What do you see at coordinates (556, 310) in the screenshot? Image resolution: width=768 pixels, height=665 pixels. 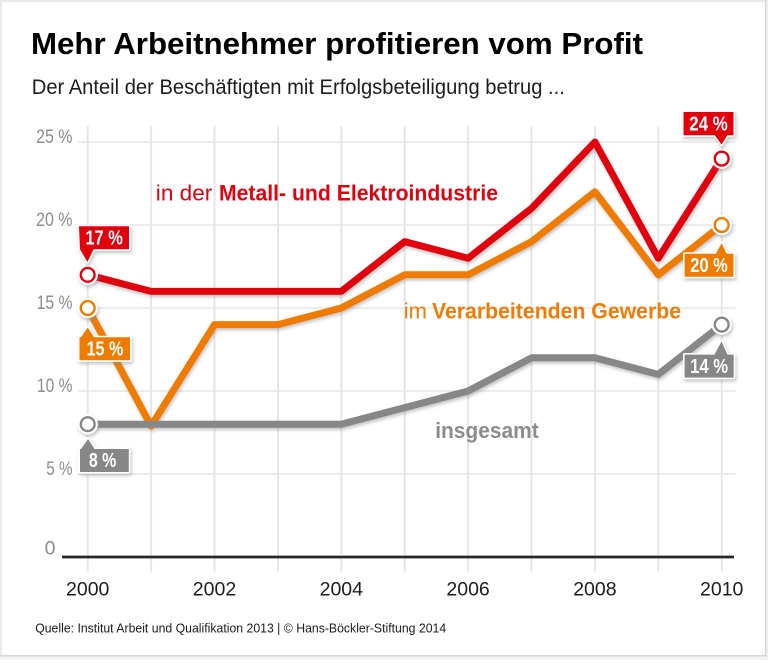 I see `svg-text: Verarbeitenden Gewerbe` at bounding box center [556, 310].